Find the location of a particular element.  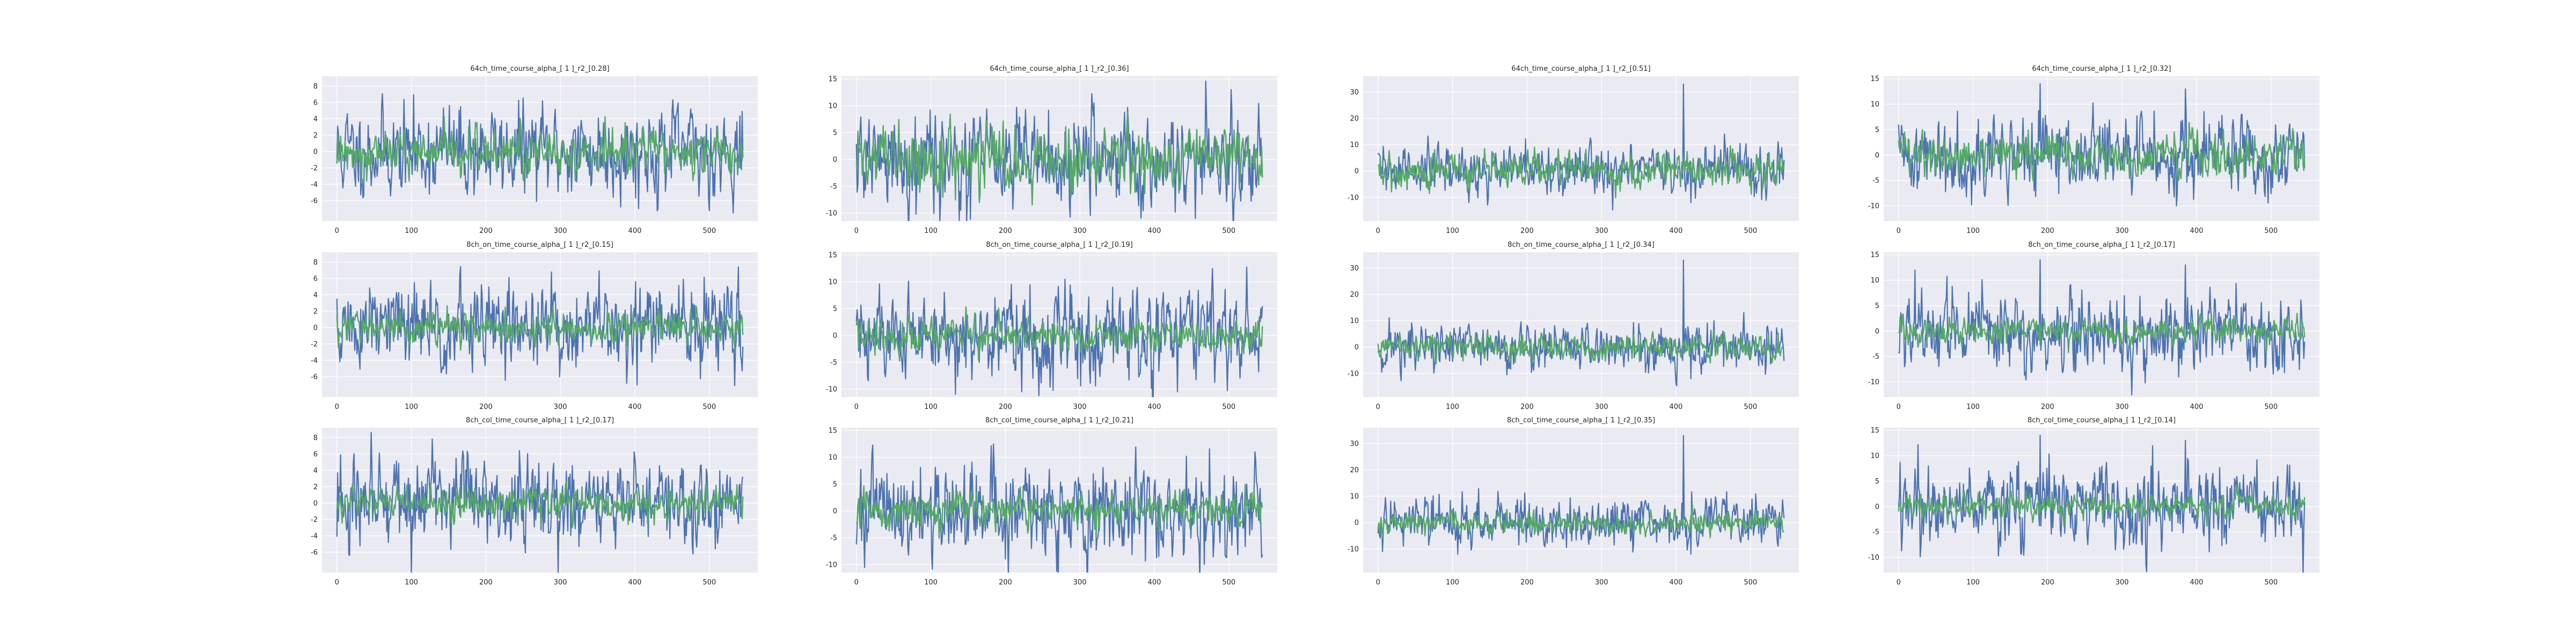

y-tick-label: 6 is located at coordinates (315, 454).